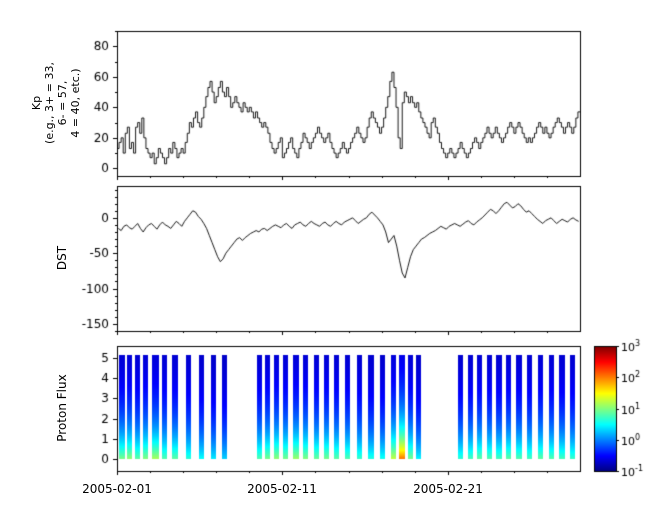 The height and width of the screenshot is (523, 665). What do you see at coordinates (282, 489) in the screenshot?
I see `x-tick-label-feb11: 2005-02-11` at bounding box center [282, 489].